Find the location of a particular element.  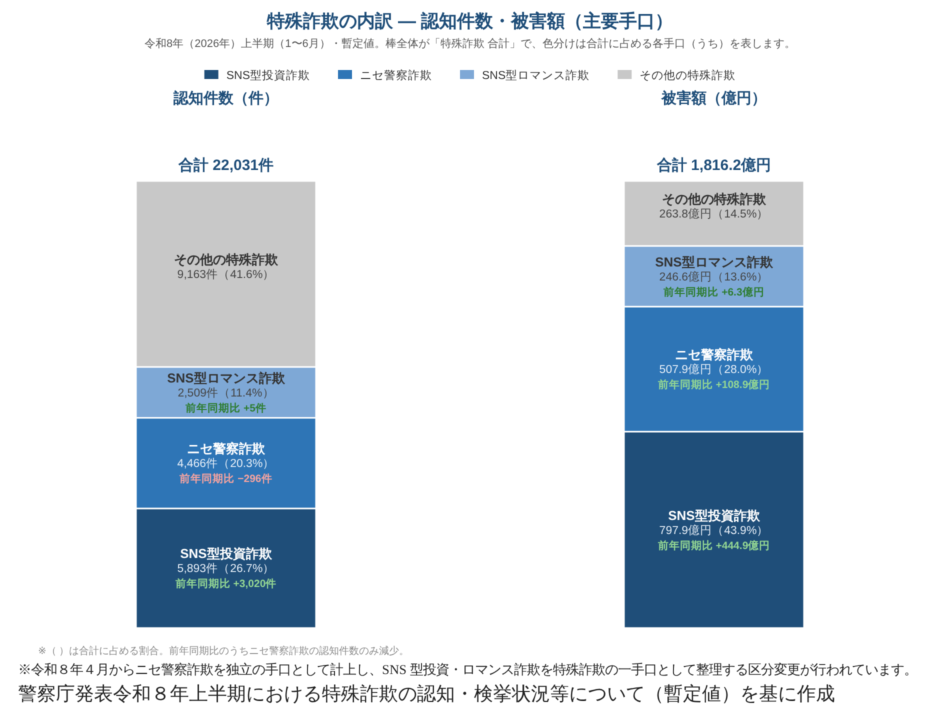

legend-label: SNS型投資詐欺 is located at coordinates (268, 76).